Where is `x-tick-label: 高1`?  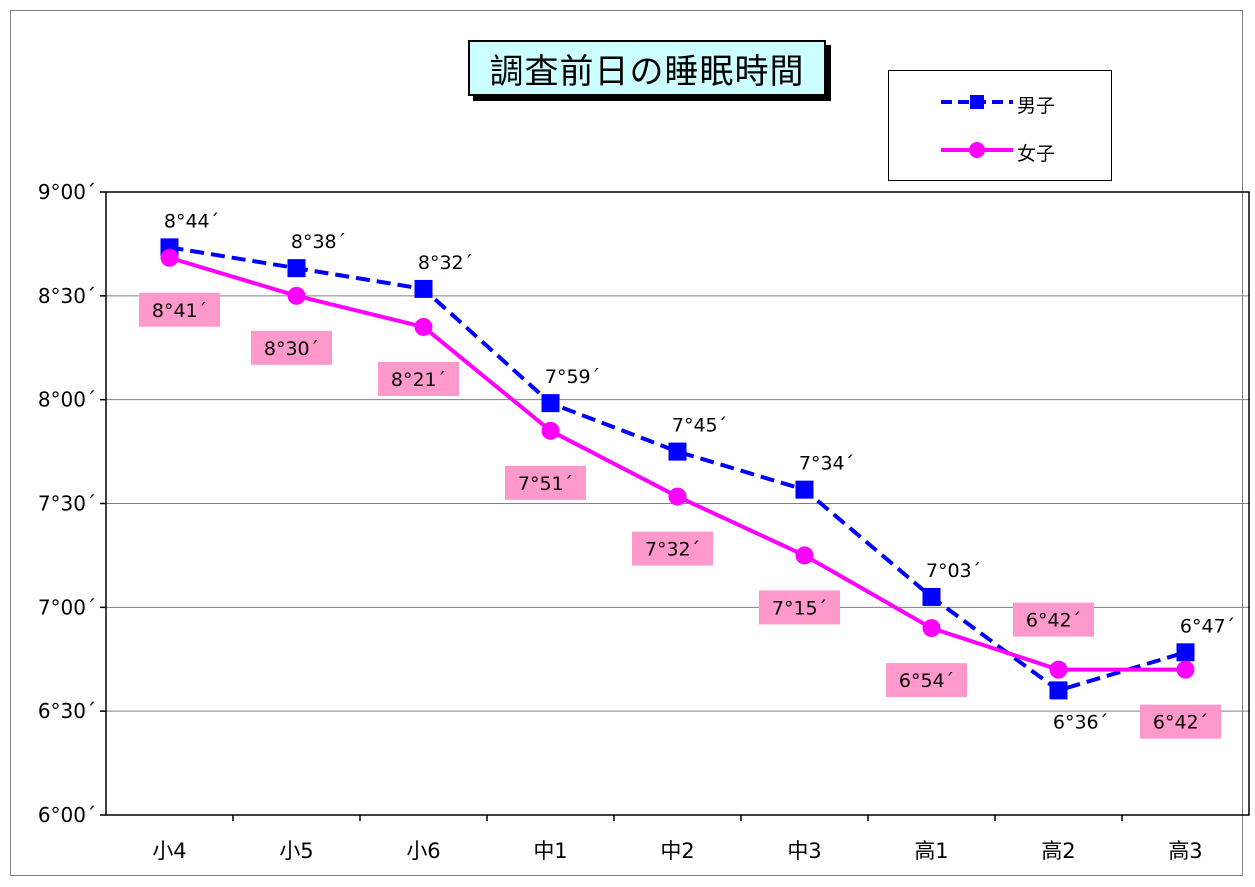 x-tick-label: 高1 is located at coordinates (931, 851).